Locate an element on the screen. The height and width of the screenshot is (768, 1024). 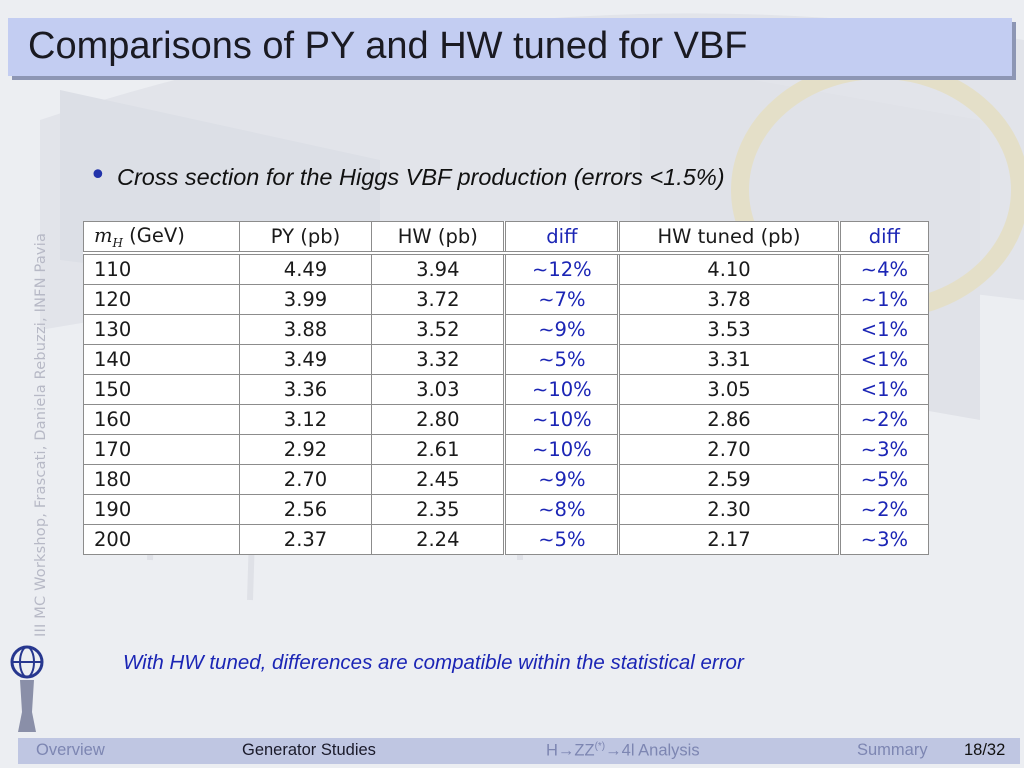
cell-py: 3.36 is located at coordinates (305, 389).